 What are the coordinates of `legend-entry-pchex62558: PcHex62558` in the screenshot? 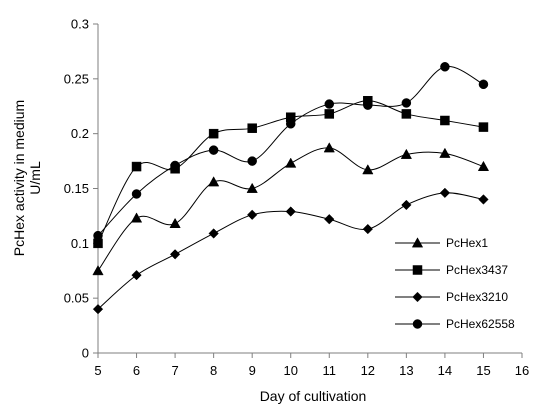 It's located at (455, 324).